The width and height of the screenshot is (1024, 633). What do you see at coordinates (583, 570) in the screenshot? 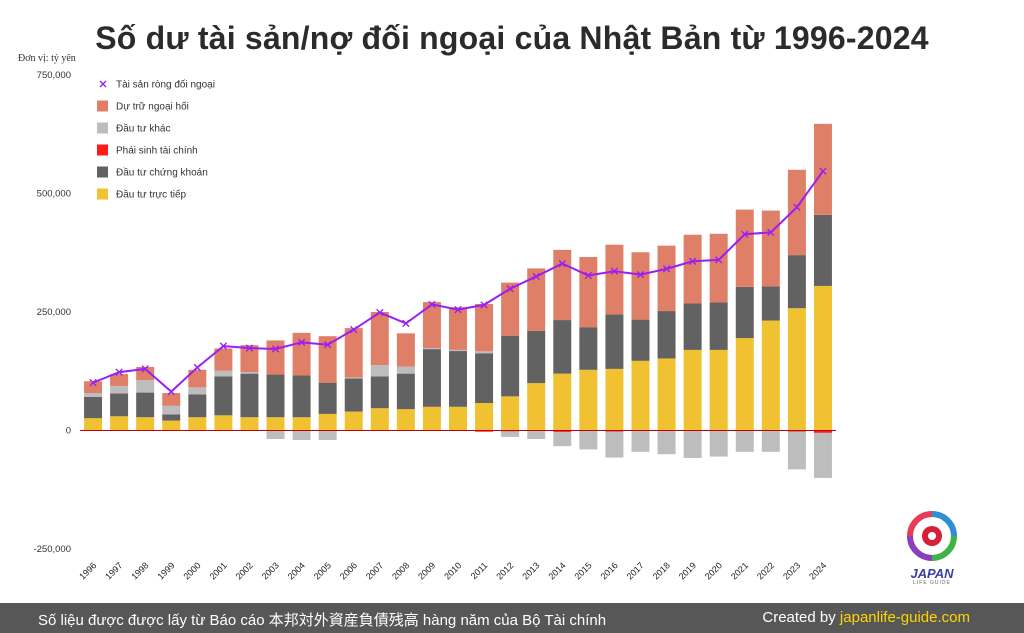
I see `x-tick-label: 2015` at bounding box center [583, 570].